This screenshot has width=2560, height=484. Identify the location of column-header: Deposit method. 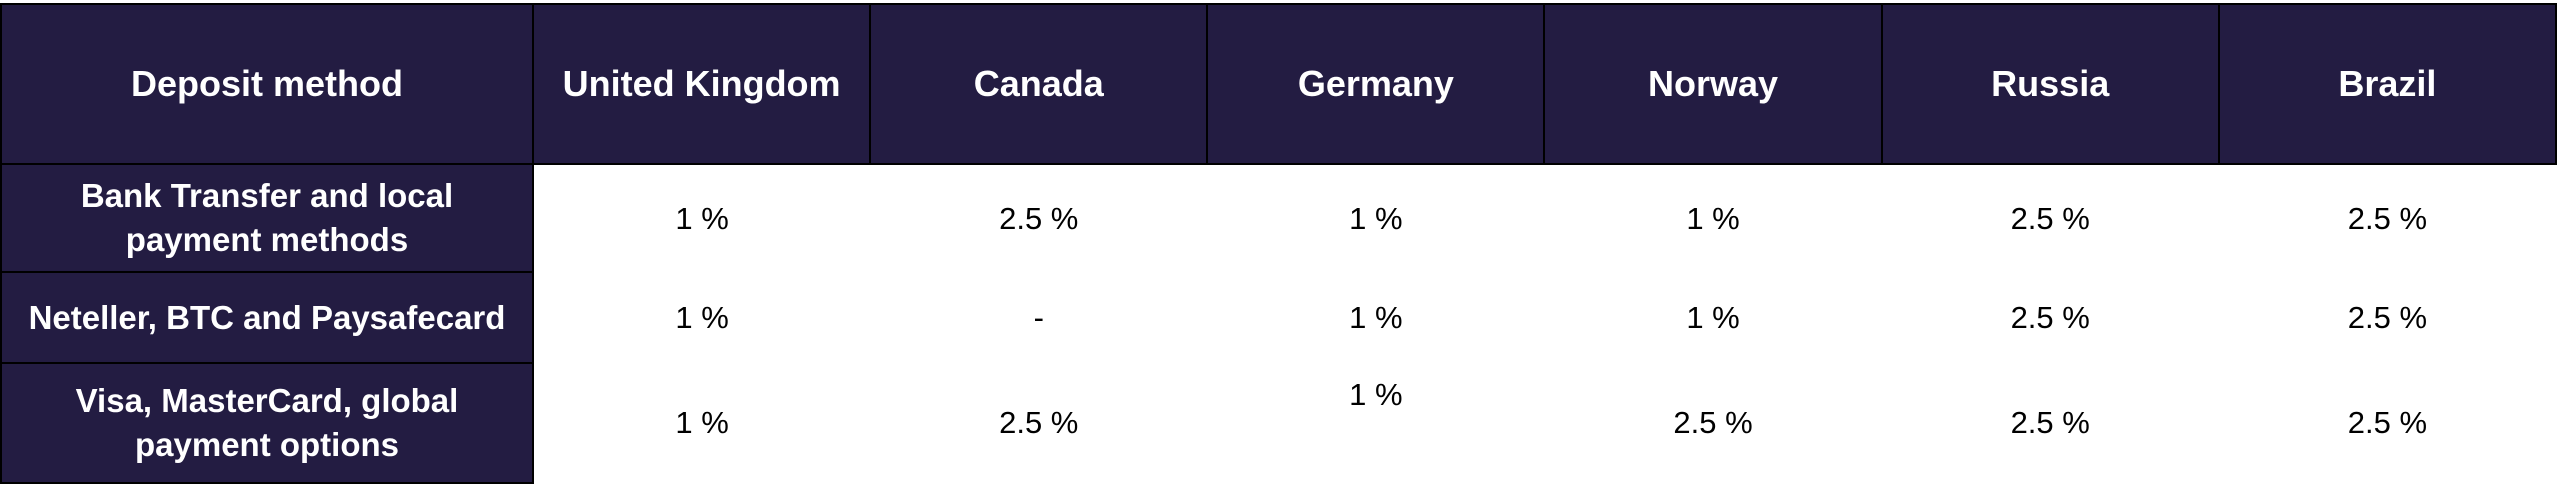
(267, 84).